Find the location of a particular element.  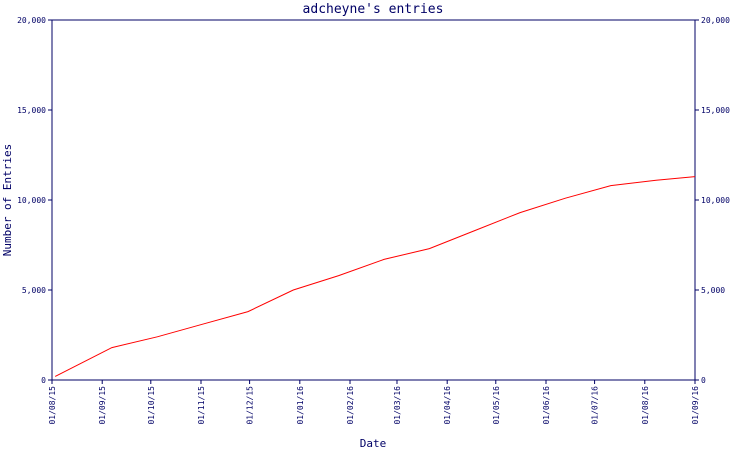

x-tick-label: 01/05/16 is located at coordinates (496, 405).